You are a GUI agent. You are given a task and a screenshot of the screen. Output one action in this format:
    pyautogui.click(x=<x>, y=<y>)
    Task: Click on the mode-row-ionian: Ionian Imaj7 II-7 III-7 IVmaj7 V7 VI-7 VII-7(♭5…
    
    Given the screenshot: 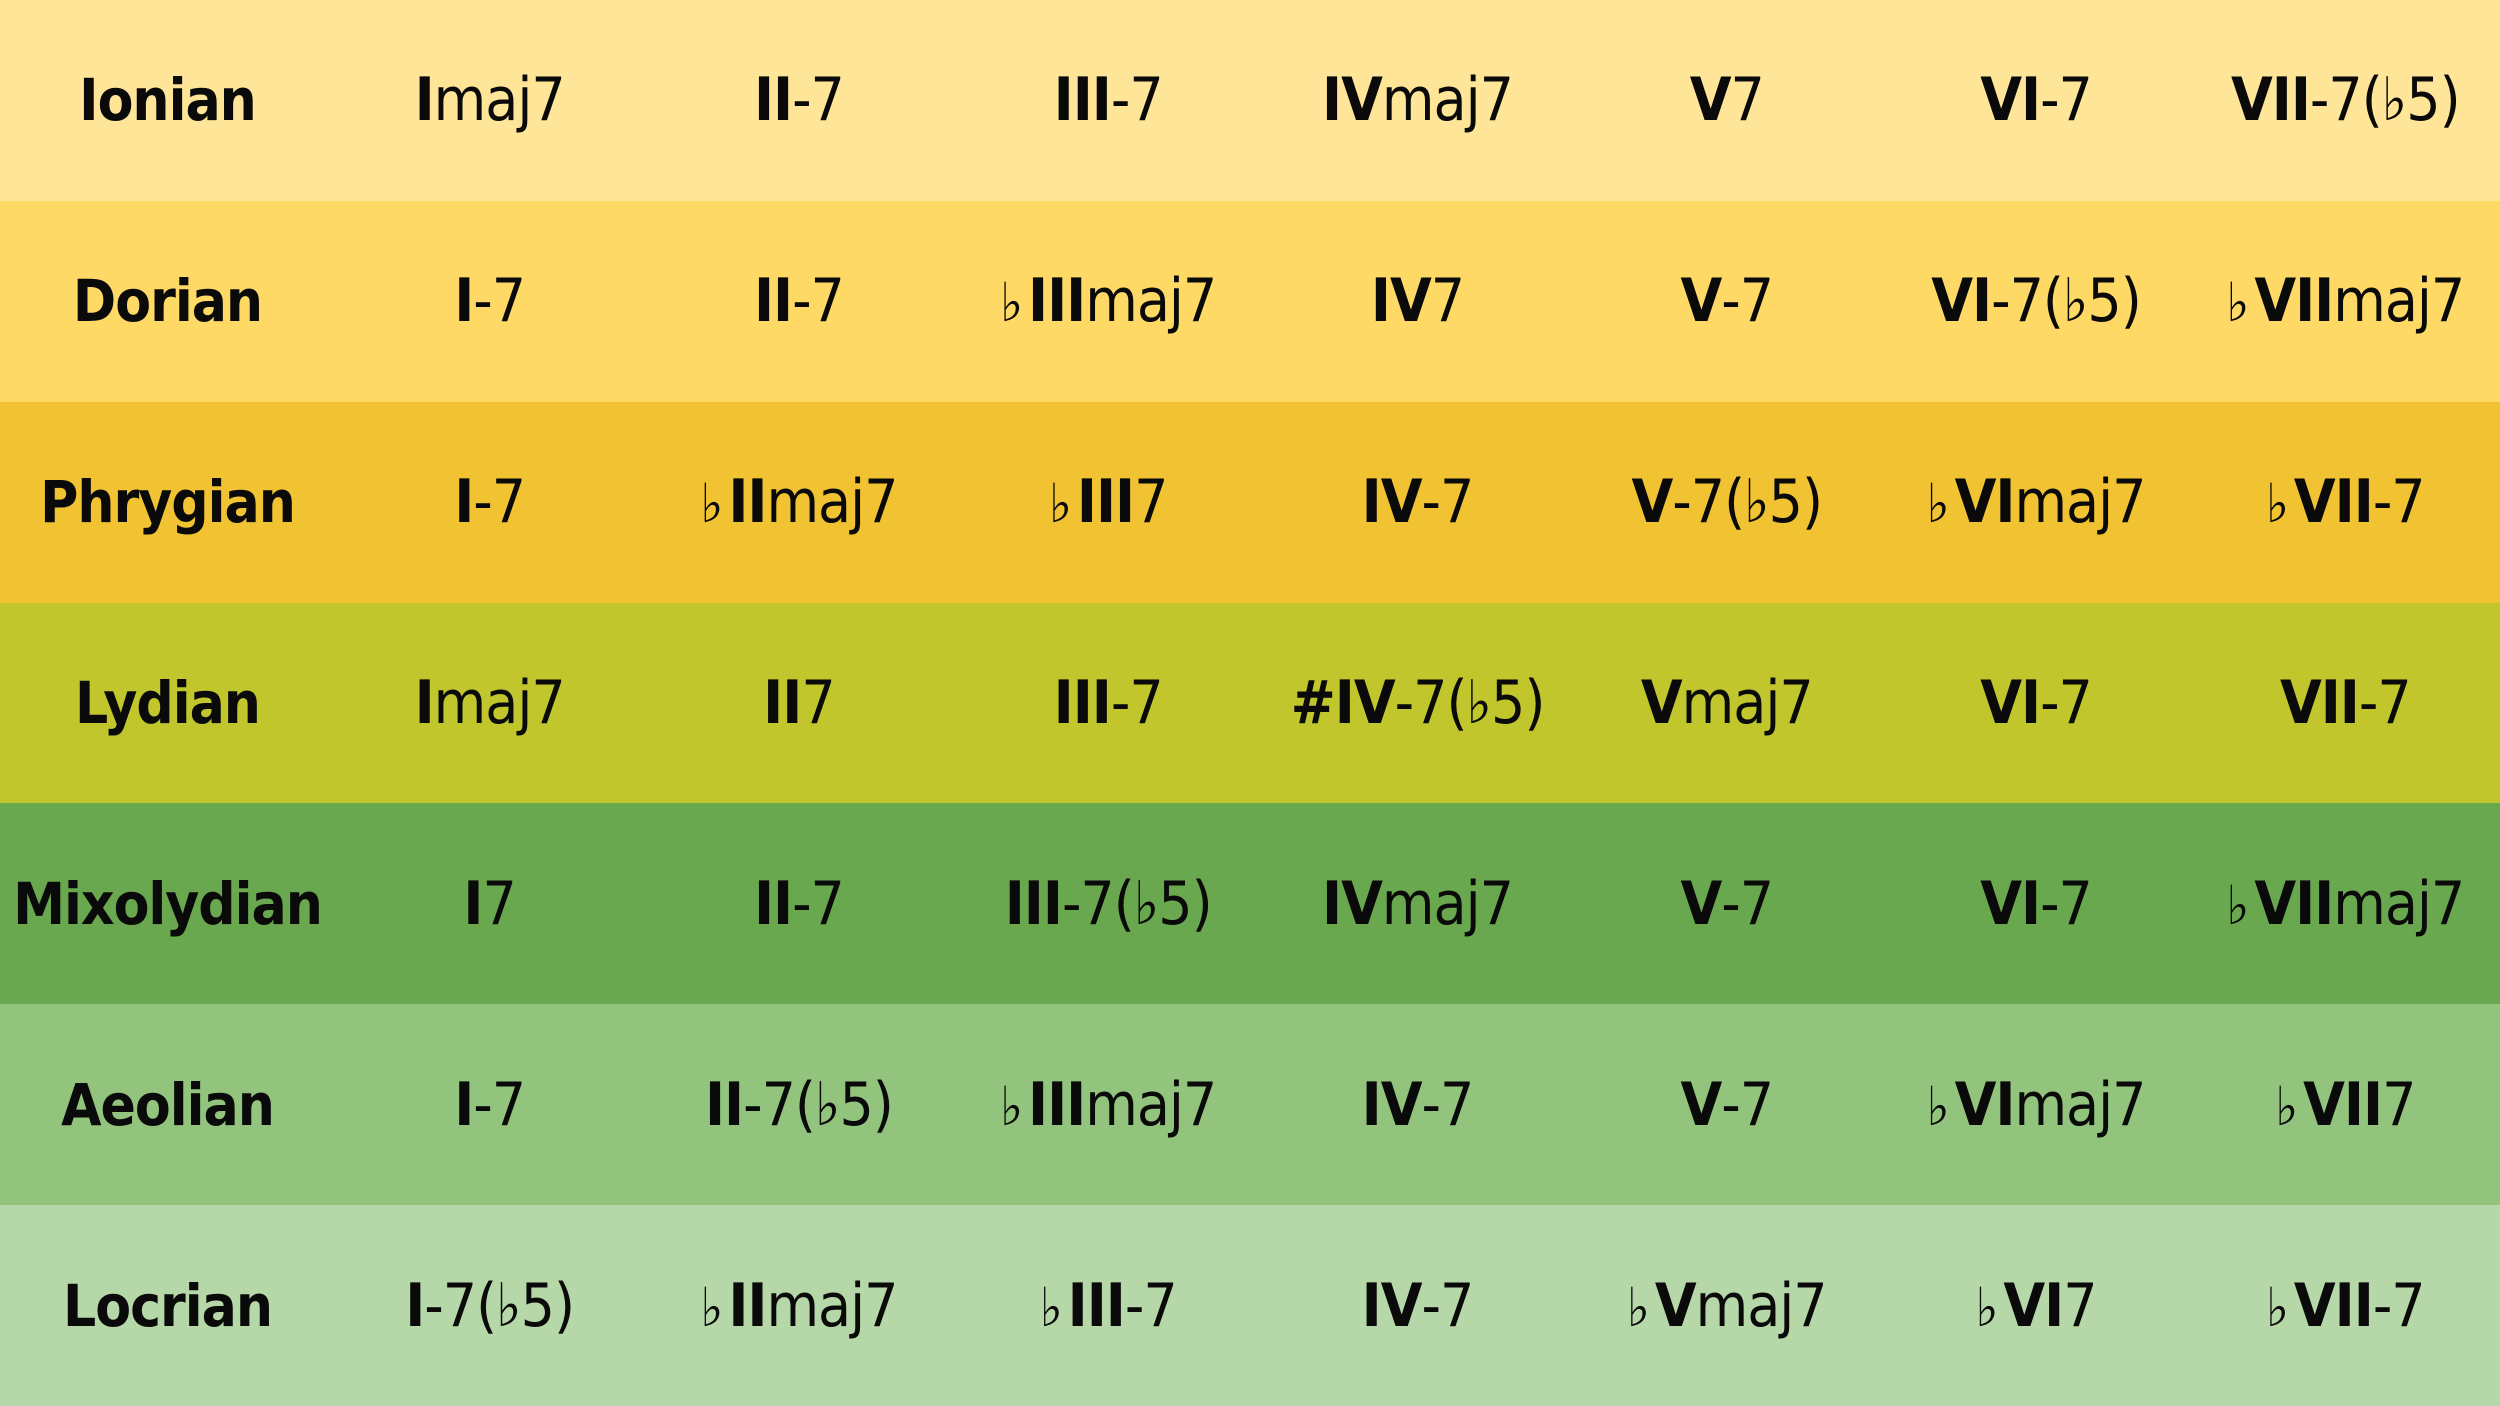 What is the action you would take?
    pyautogui.click(x=1250, y=100)
    